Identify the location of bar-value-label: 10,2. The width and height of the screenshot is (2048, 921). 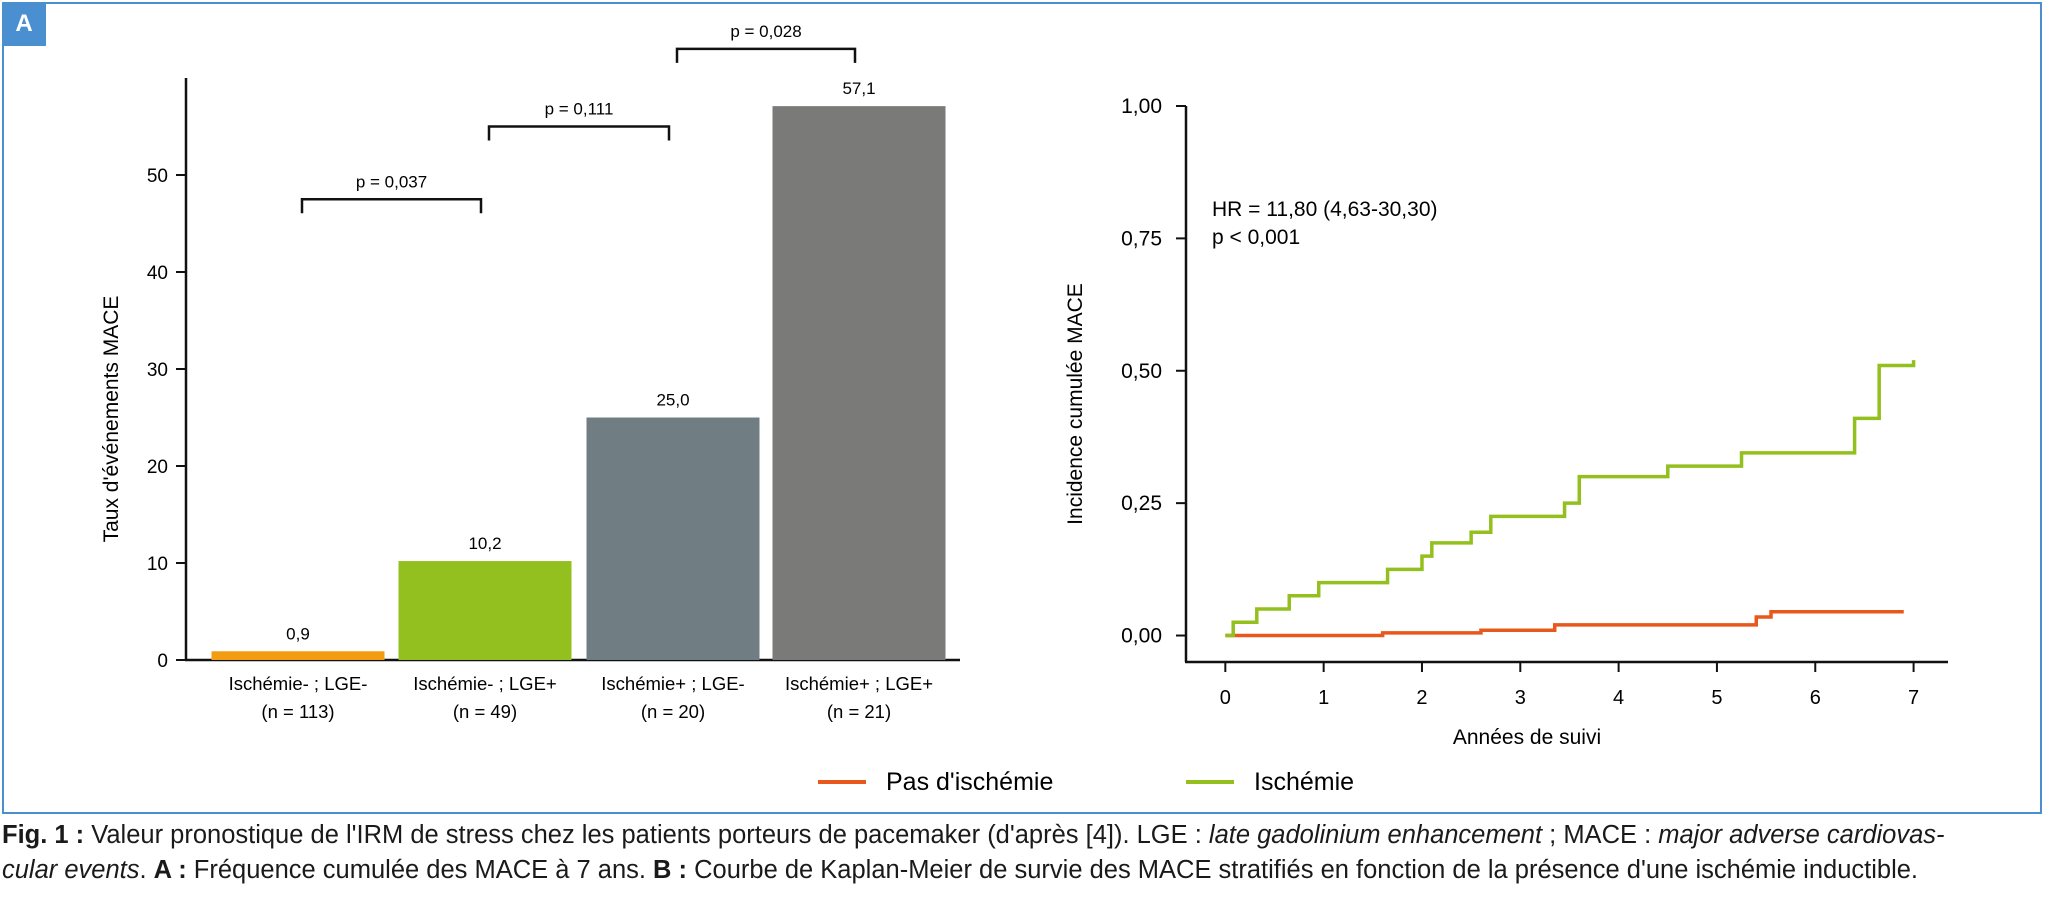
(484, 543).